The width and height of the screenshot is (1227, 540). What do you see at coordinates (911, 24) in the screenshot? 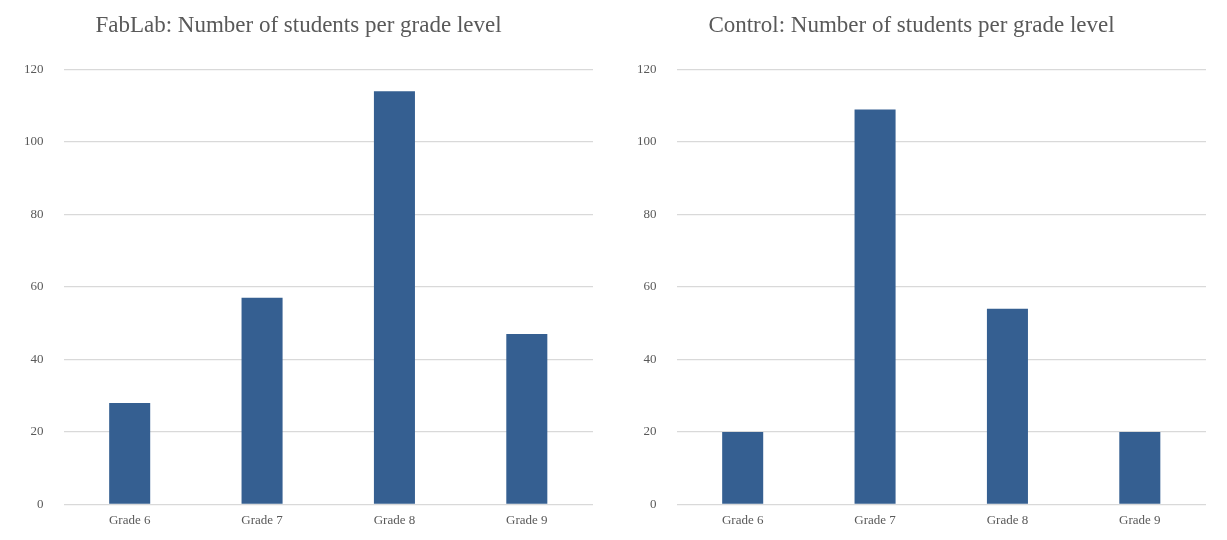
I see `chart-title: Control: Number of students per grade level` at bounding box center [911, 24].